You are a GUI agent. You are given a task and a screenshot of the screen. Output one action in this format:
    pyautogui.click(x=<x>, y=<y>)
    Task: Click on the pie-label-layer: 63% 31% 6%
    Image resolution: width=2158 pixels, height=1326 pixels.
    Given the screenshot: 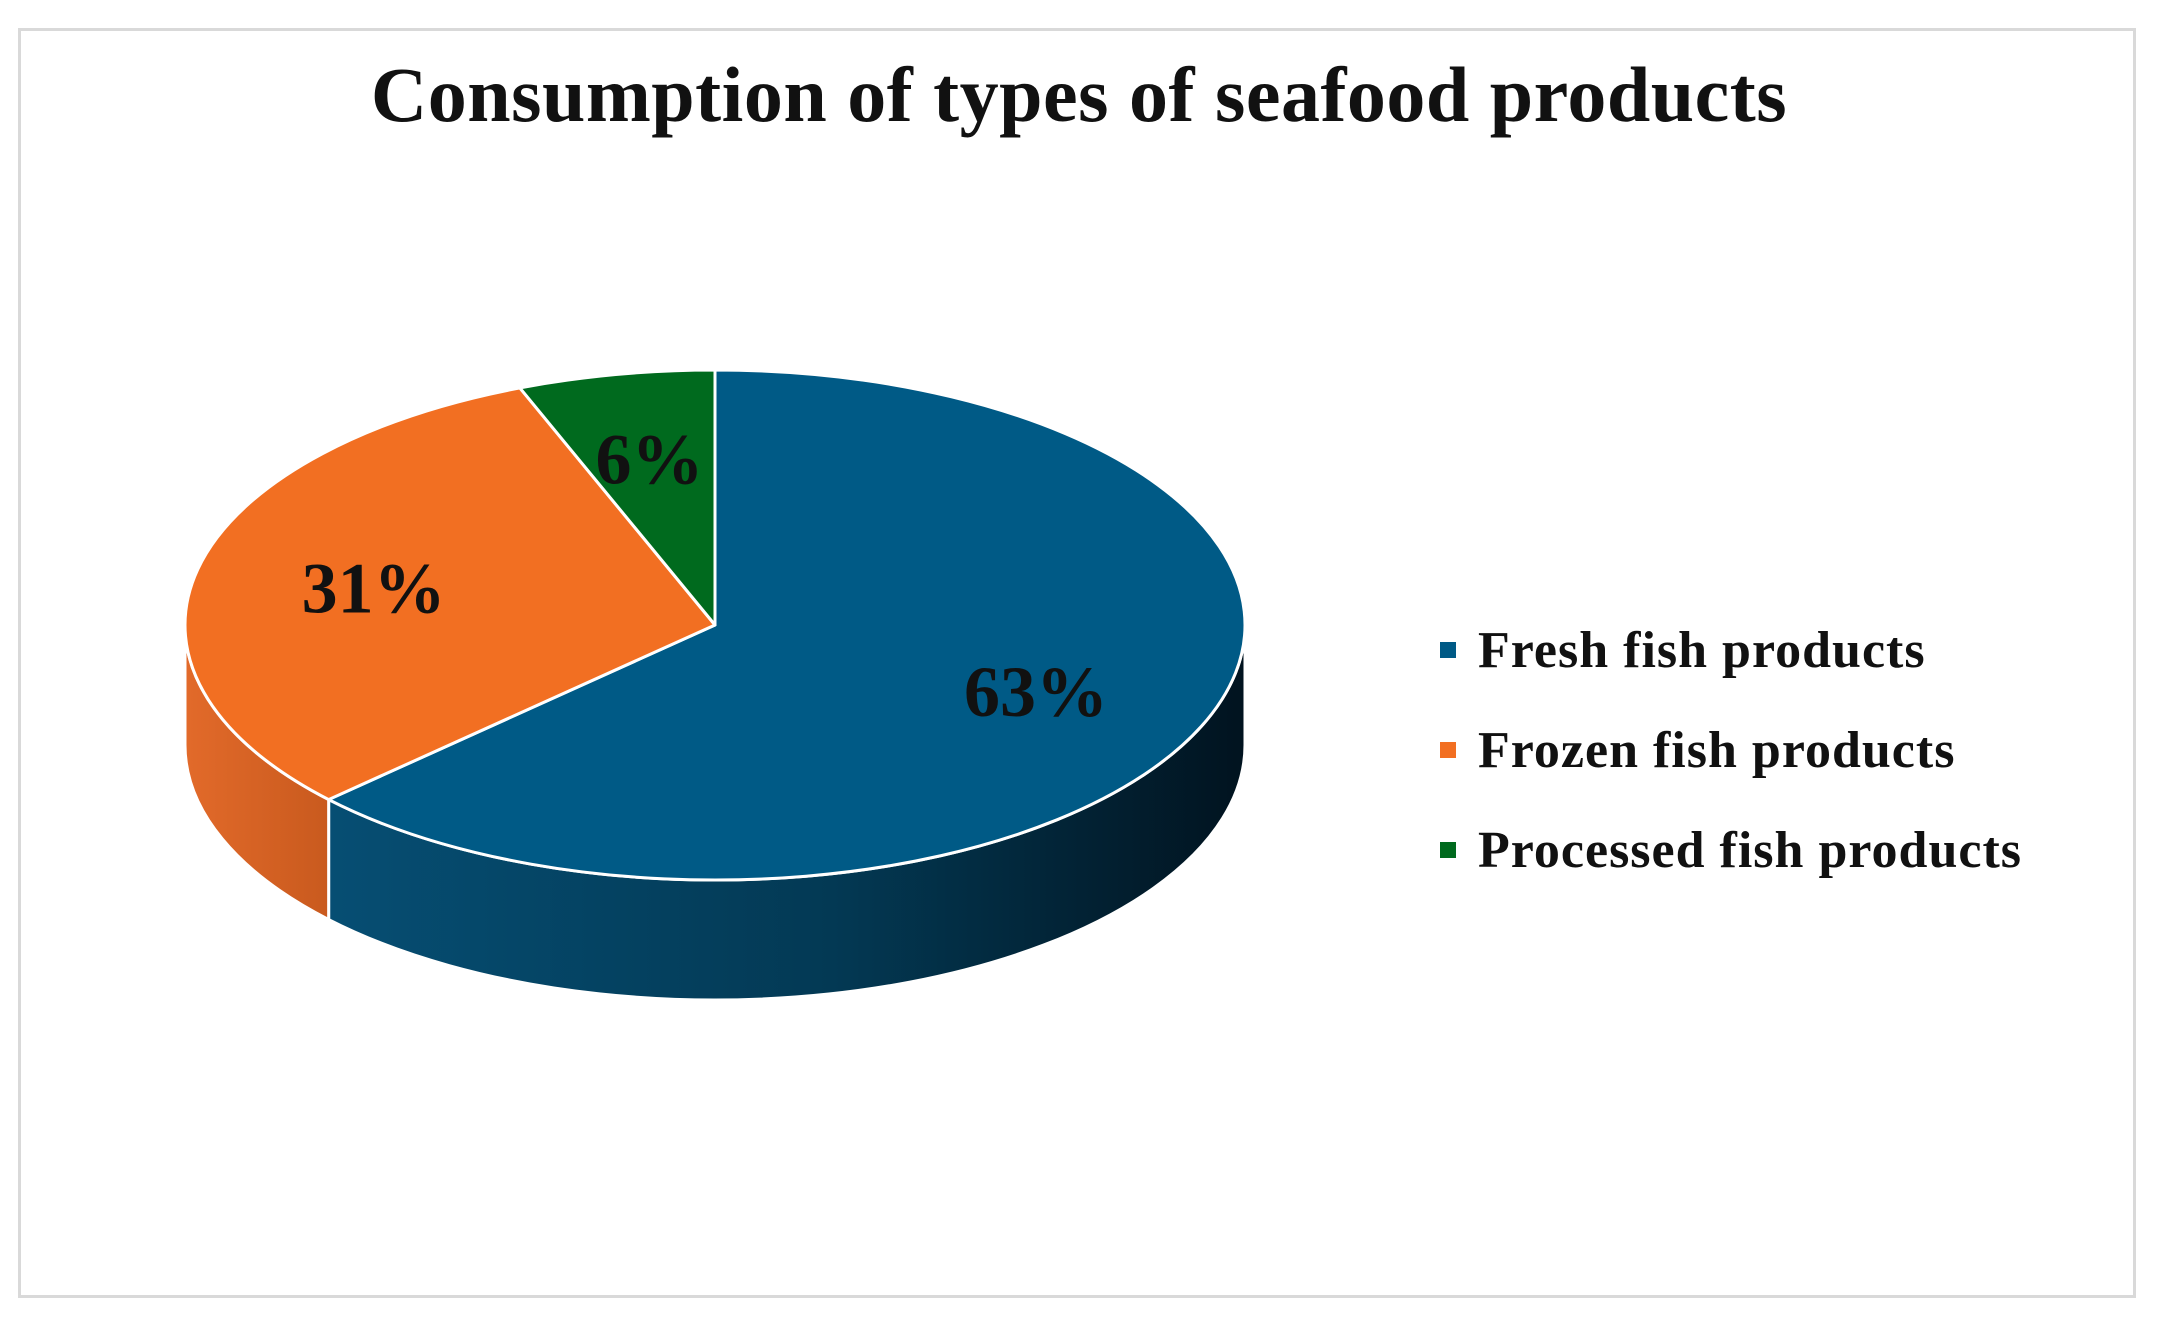 What is the action you would take?
    pyautogui.click(x=705, y=576)
    